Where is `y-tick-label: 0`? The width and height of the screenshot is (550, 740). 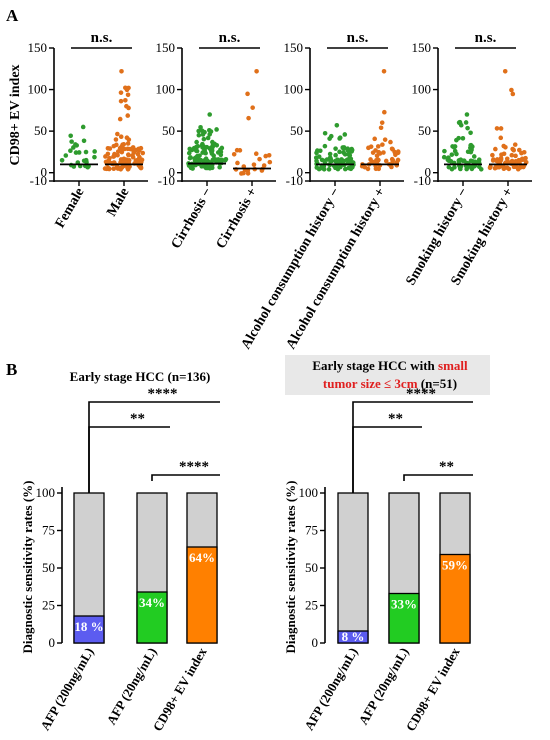 y-tick-label: 0 is located at coordinates (315, 642).